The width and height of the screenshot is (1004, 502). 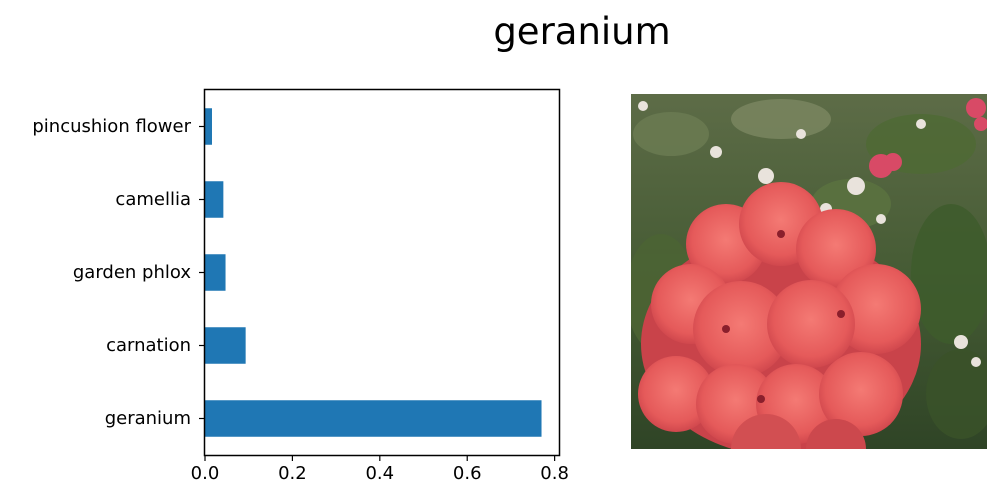 What do you see at coordinates (225, 345) in the screenshot?
I see `bar-carnation` at bounding box center [225, 345].